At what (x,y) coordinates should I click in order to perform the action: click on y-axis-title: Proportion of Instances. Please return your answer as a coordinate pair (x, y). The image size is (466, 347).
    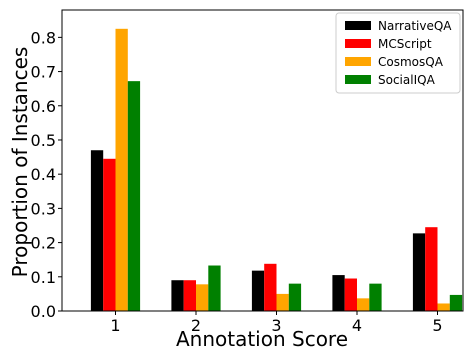
    Looking at the image, I should click on (20, 162).